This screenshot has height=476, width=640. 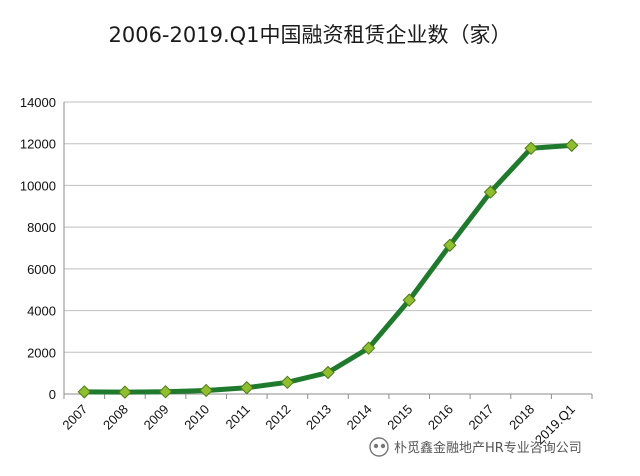 I want to click on x-tick-label: 2013, so click(x=318, y=417).